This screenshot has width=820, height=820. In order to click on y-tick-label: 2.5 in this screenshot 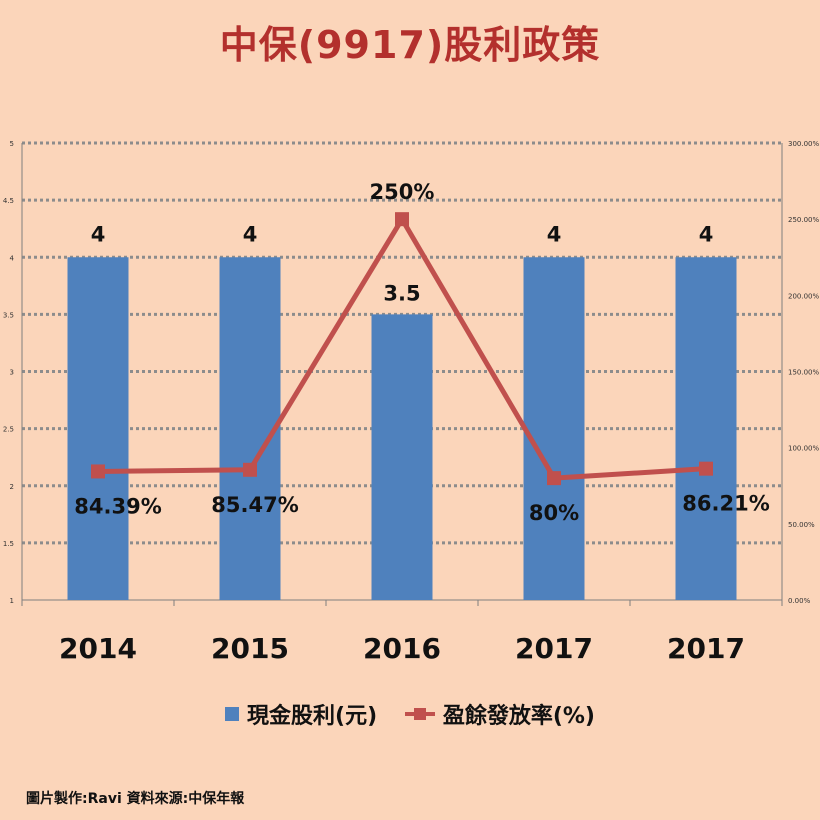, I will do `click(8, 430)`.